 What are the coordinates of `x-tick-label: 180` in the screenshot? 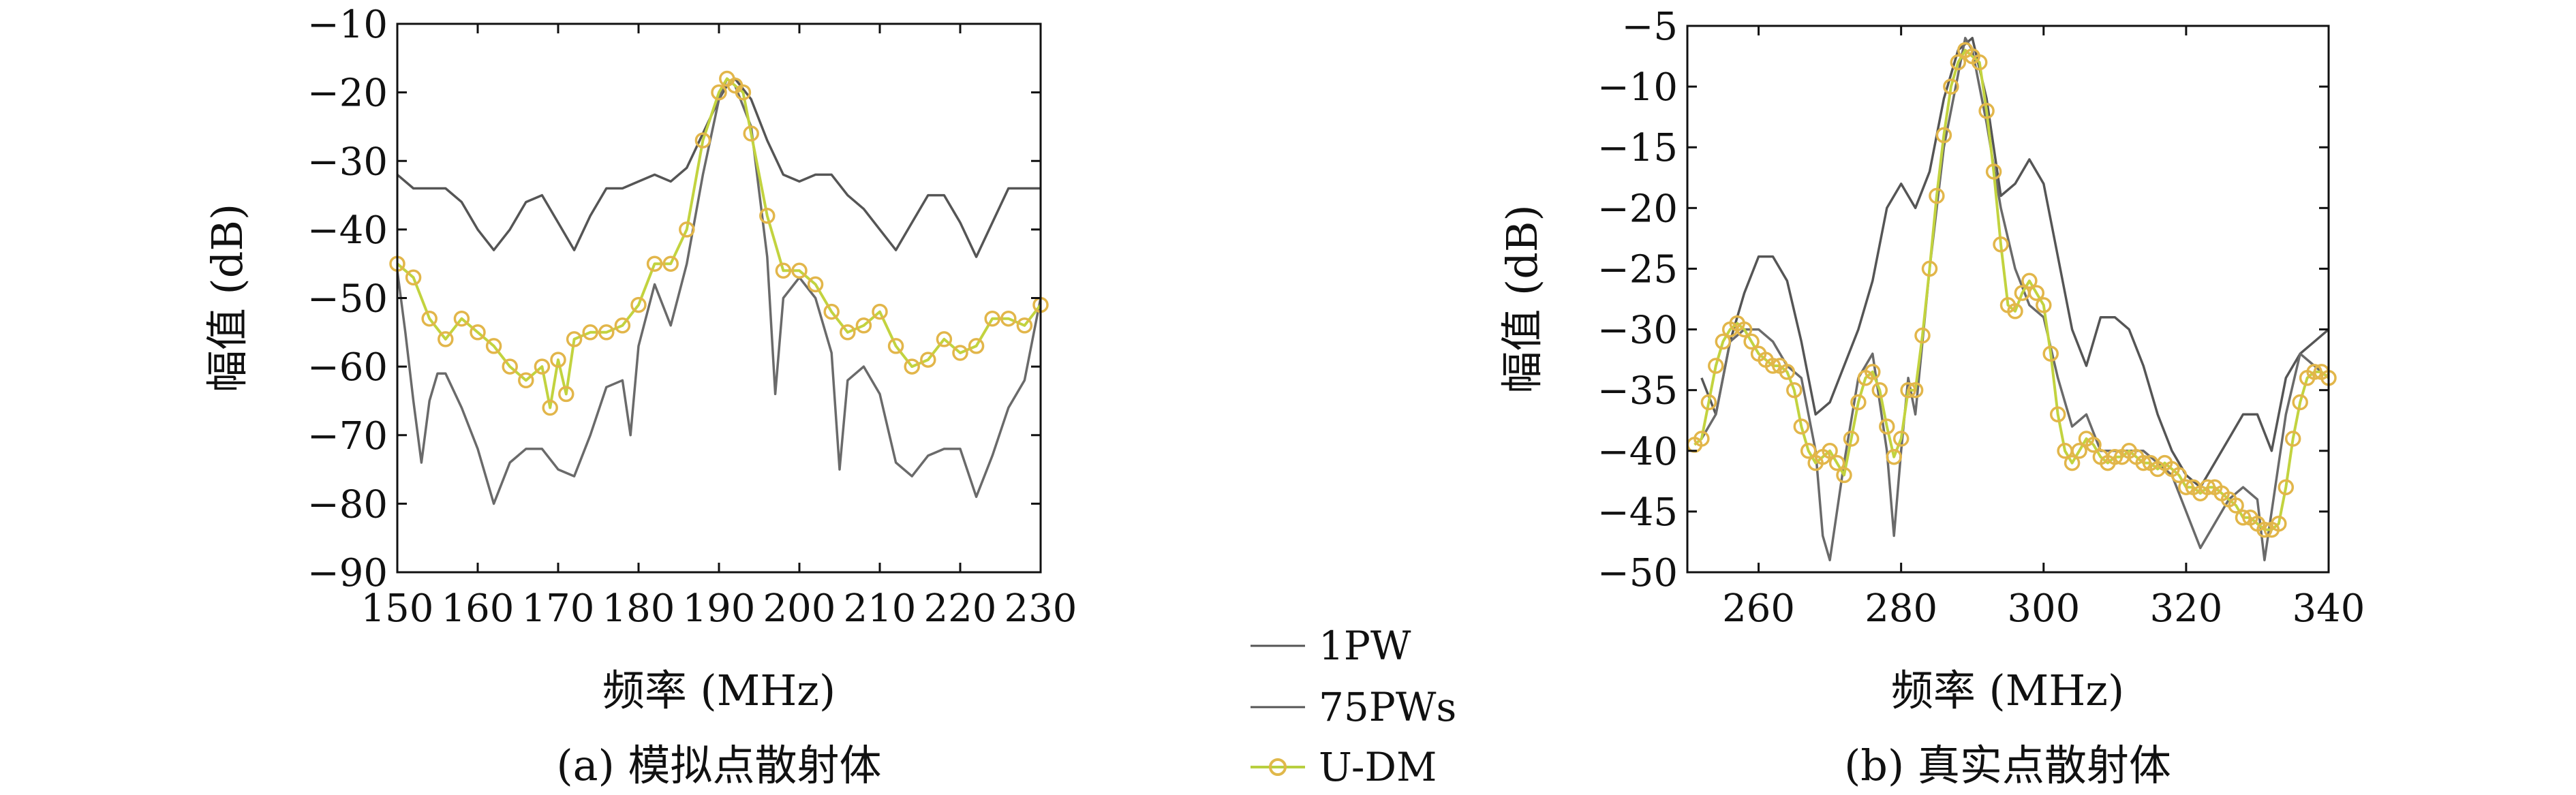 It's located at (638, 609).